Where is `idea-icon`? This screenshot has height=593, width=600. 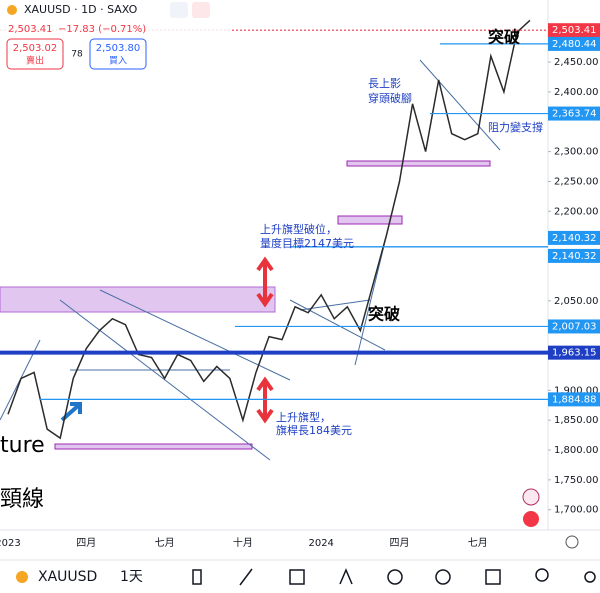
idea-icon is located at coordinates (542, 575).